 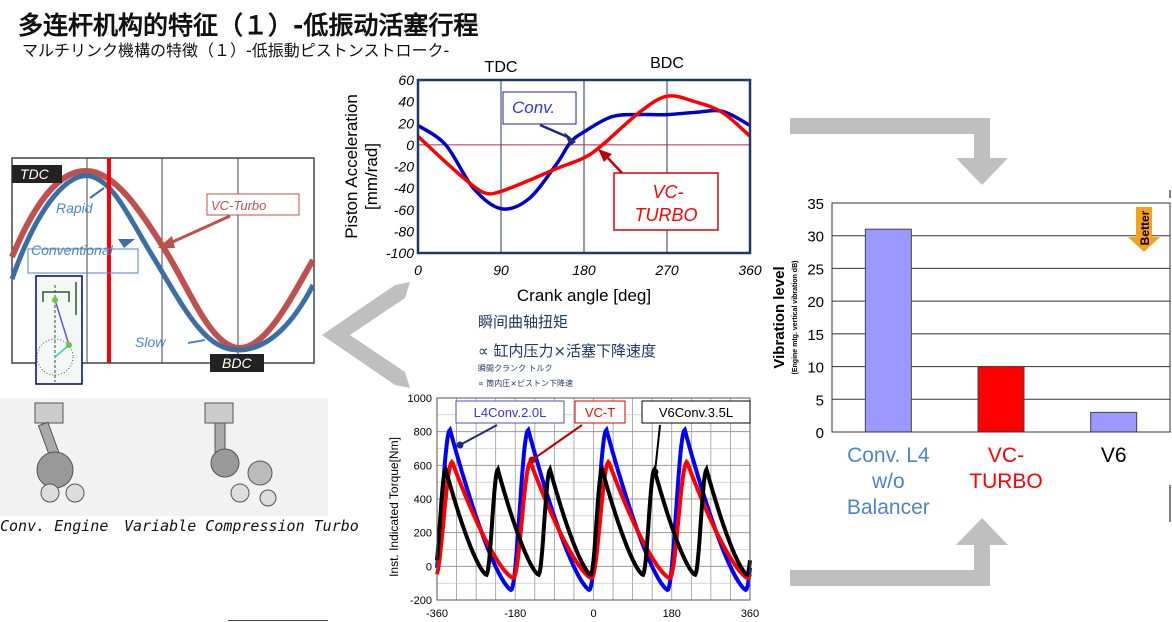 I want to click on y-tick-label: 60, so click(x=406, y=80).